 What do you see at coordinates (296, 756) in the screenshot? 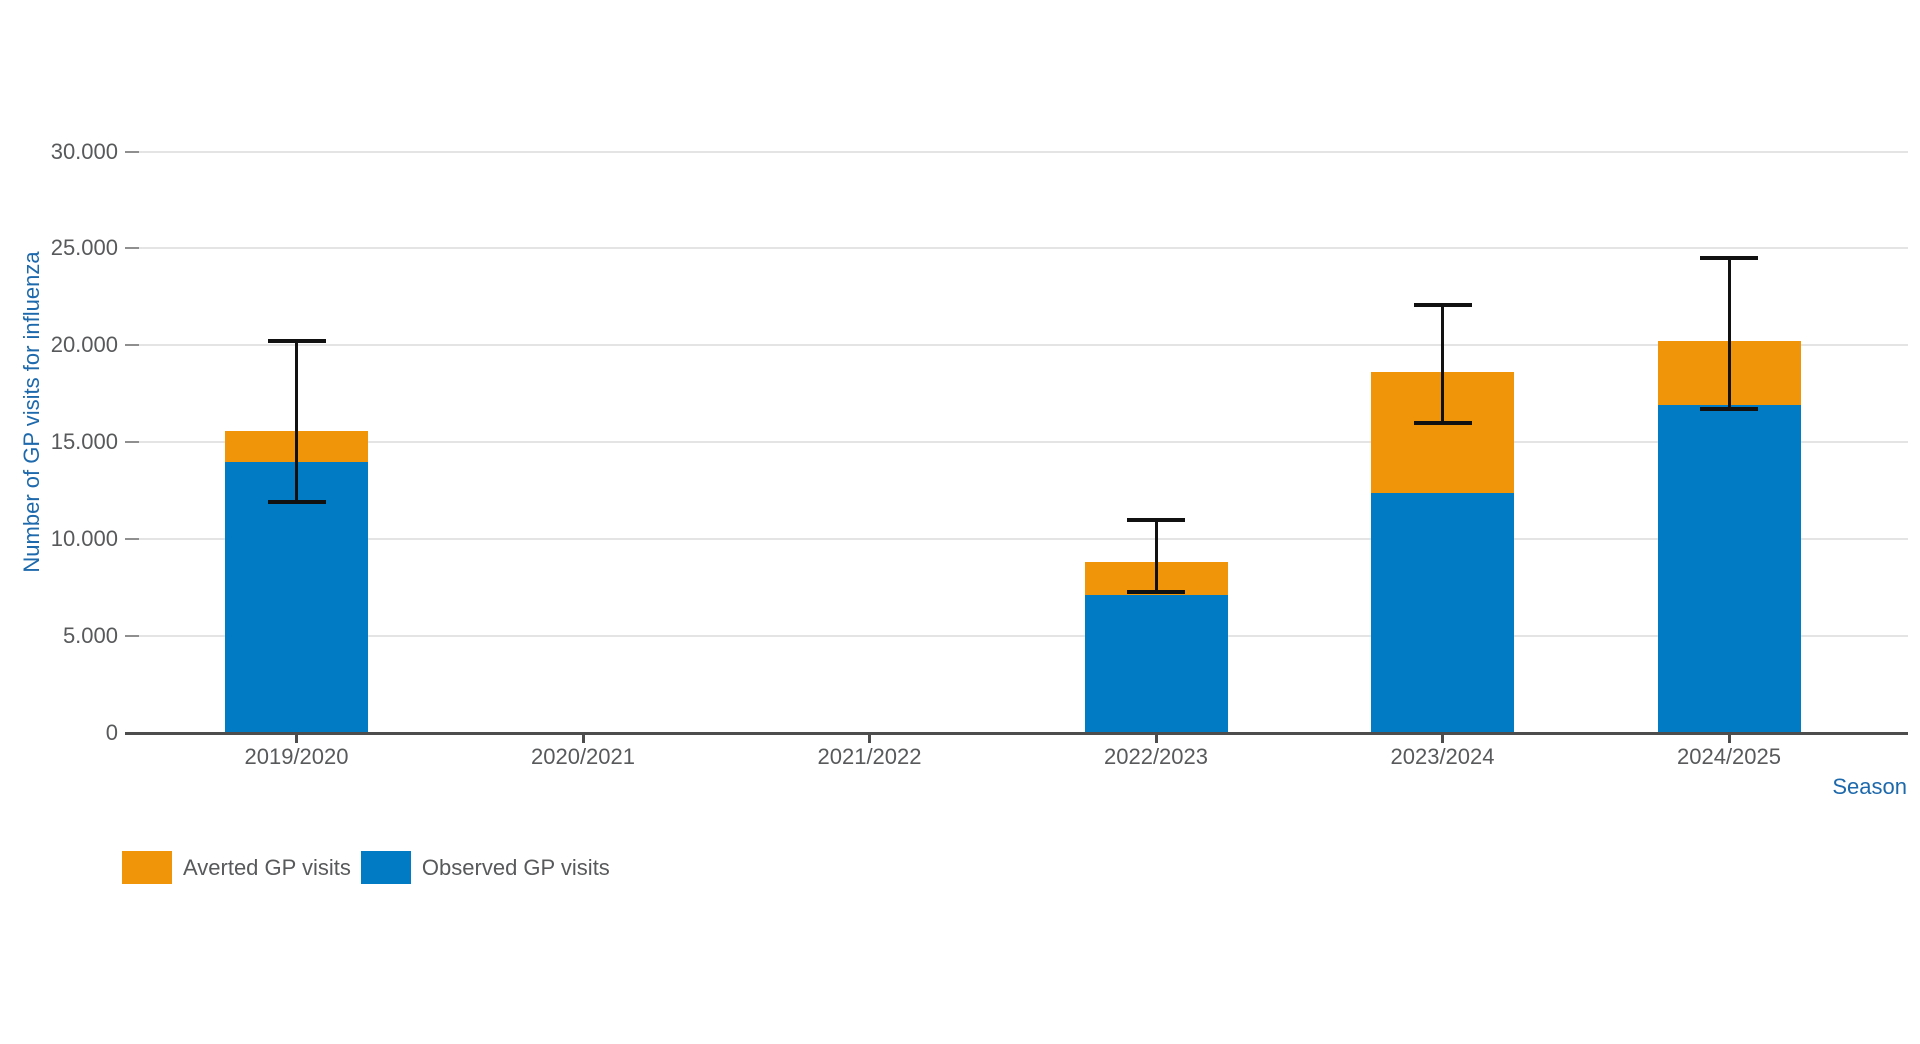
I see `x-tick-label: 2019/2020` at bounding box center [296, 756].